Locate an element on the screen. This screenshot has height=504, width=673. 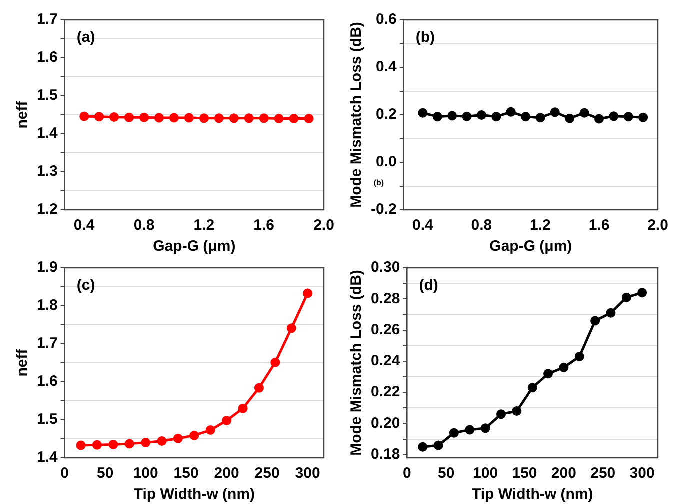
y-tick-label: 0.2 is located at coordinates (386, 115).